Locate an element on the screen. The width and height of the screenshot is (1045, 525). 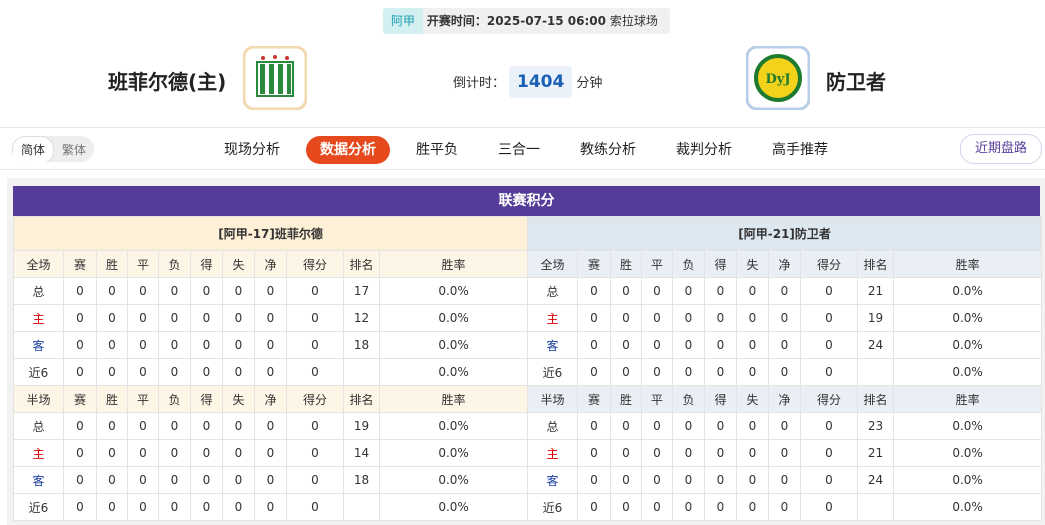
home-team: 班菲尔德(主) is located at coordinates (167, 82).